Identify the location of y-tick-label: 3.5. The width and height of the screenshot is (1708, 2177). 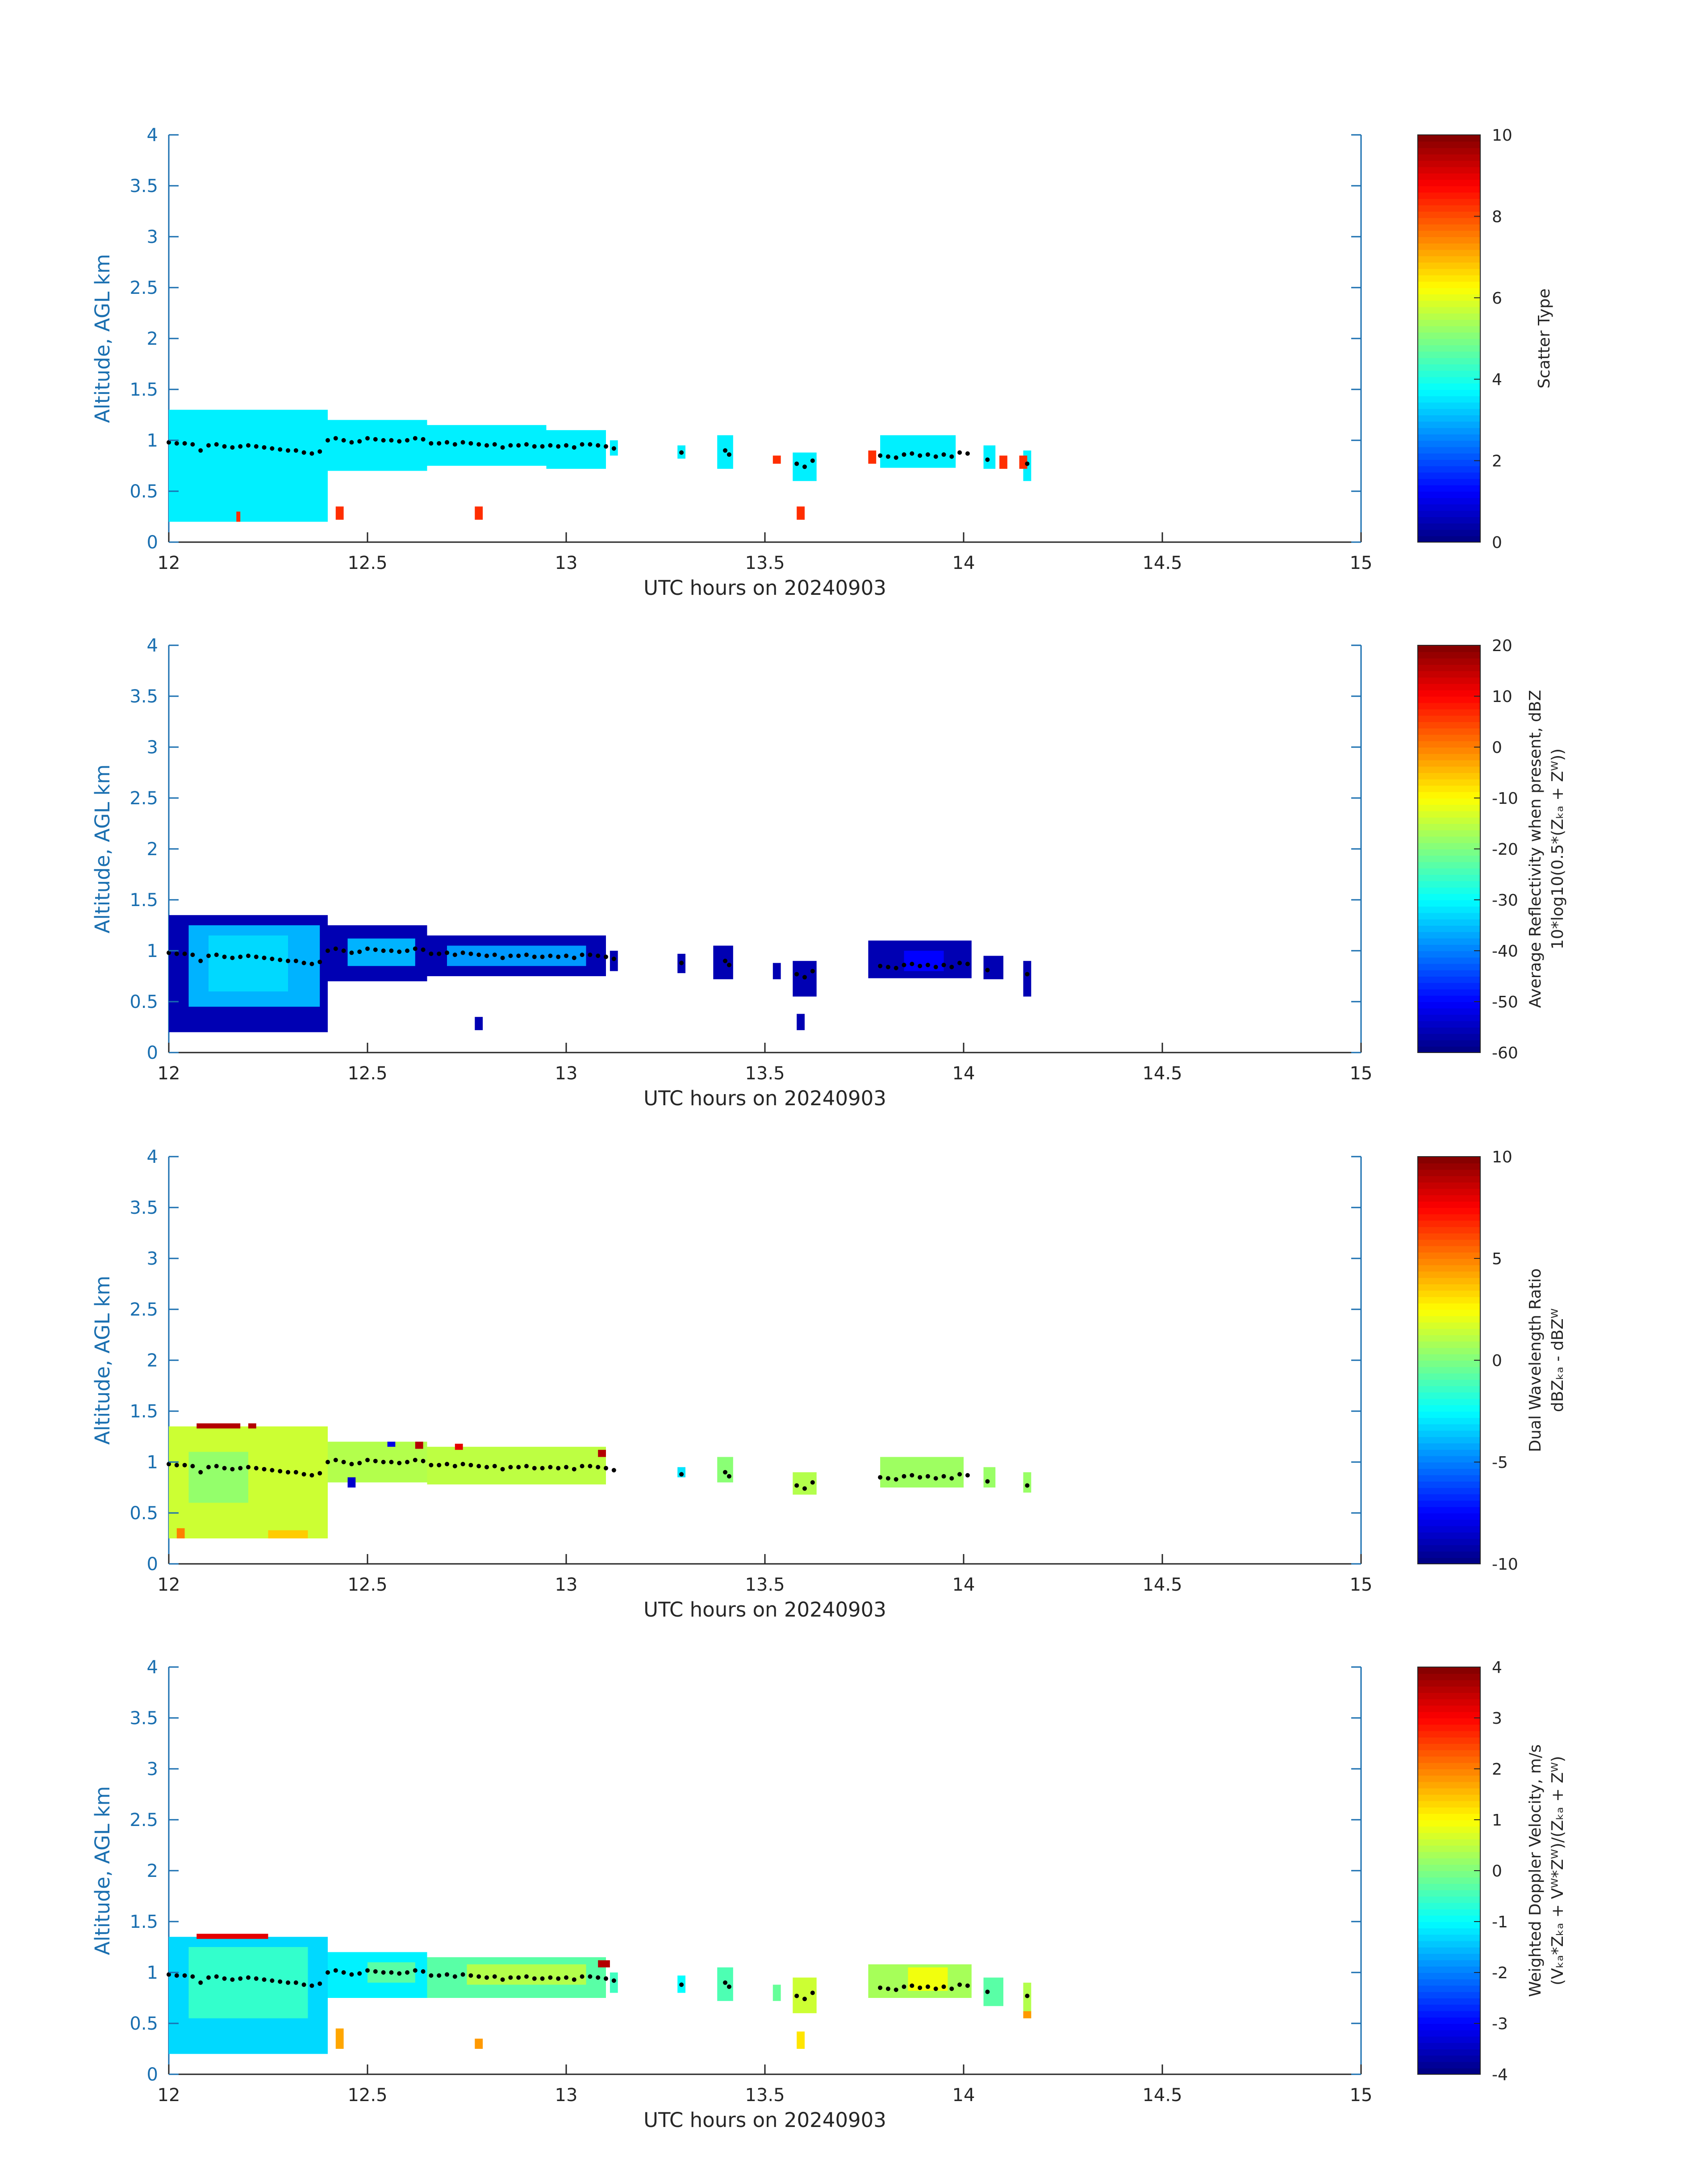
(143, 1208).